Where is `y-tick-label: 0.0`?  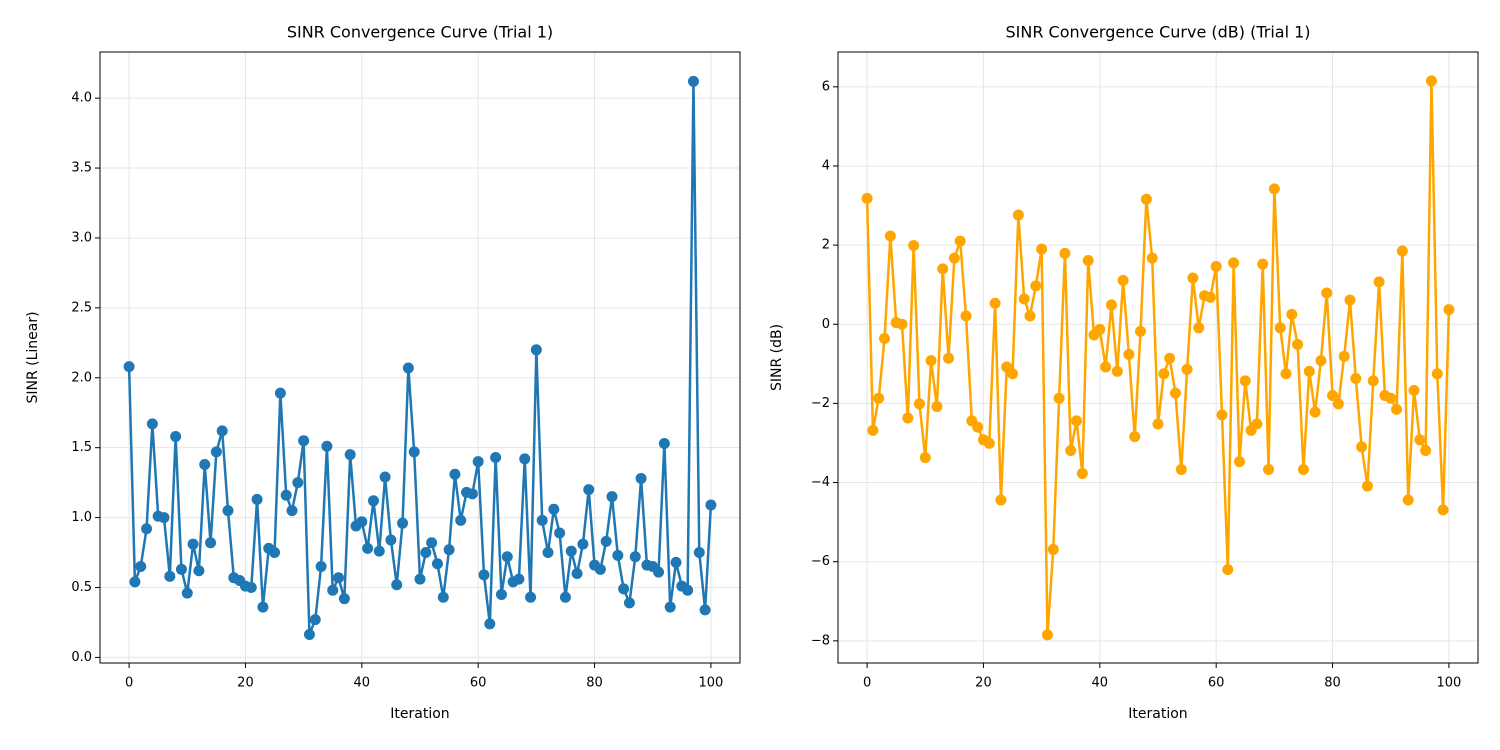 y-tick-label: 0.0 is located at coordinates (81, 657).